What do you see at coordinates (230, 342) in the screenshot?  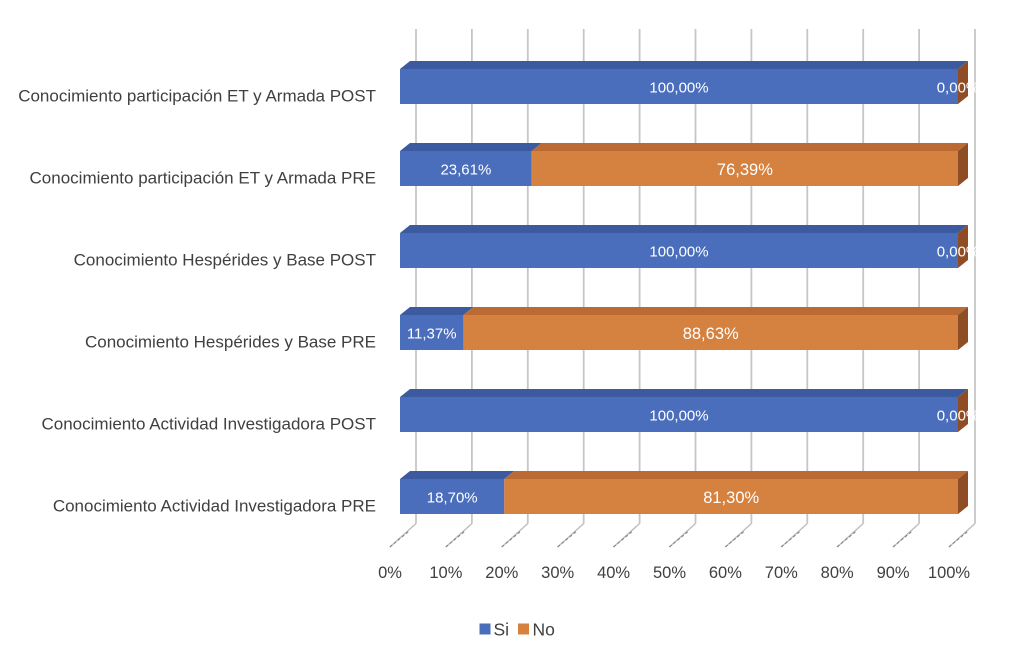 I see `svg-text:Conocimiento Hespérides y Base: Conocimiento Hespérides y Base PRE` at bounding box center [230, 342].